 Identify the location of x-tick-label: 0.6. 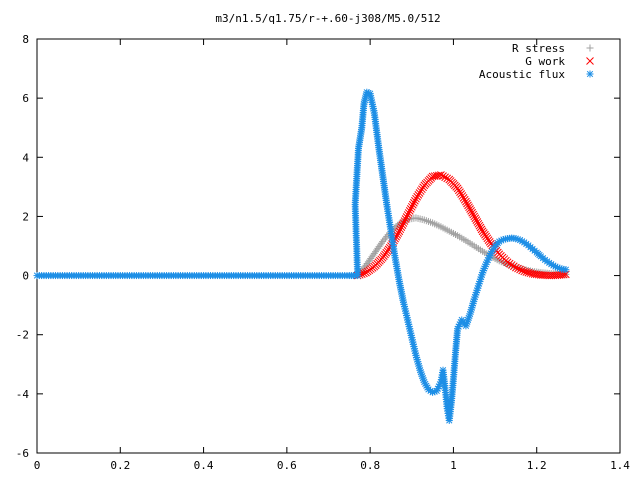
(287, 465).